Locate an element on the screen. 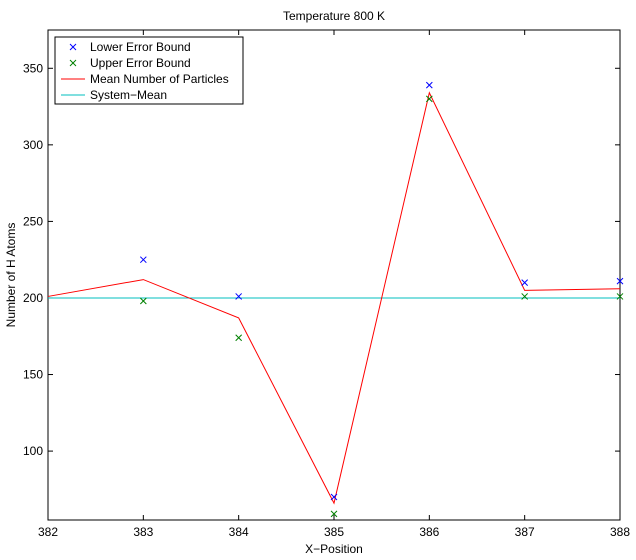  x-tick-label: 385 is located at coordinates (334, 532).